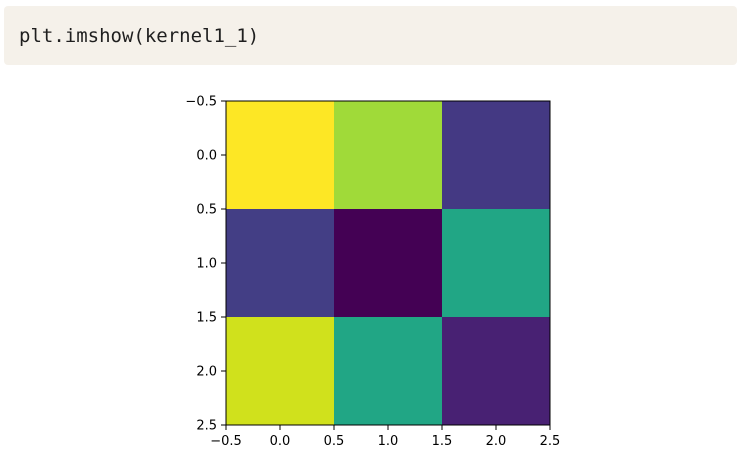 The width and height of the screenshot is (740, 463). What do you see at coordinates (388, 371) in the screenshot?
I see `heatmap-cell-r2-c1` at bounding box center [388, 371].